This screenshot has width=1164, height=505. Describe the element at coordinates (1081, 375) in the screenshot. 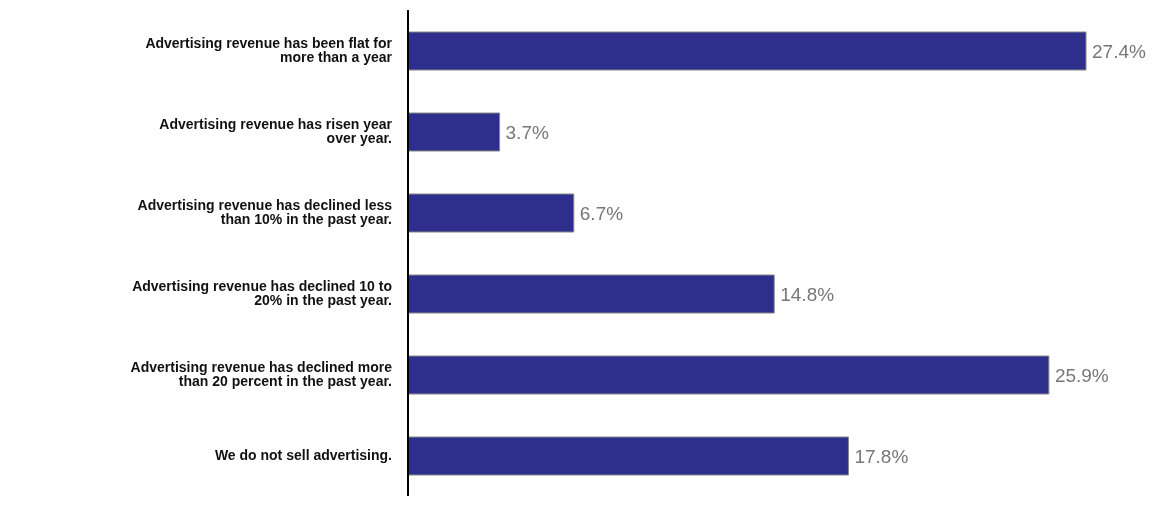

I see `data-label: 25.9%` at that location.